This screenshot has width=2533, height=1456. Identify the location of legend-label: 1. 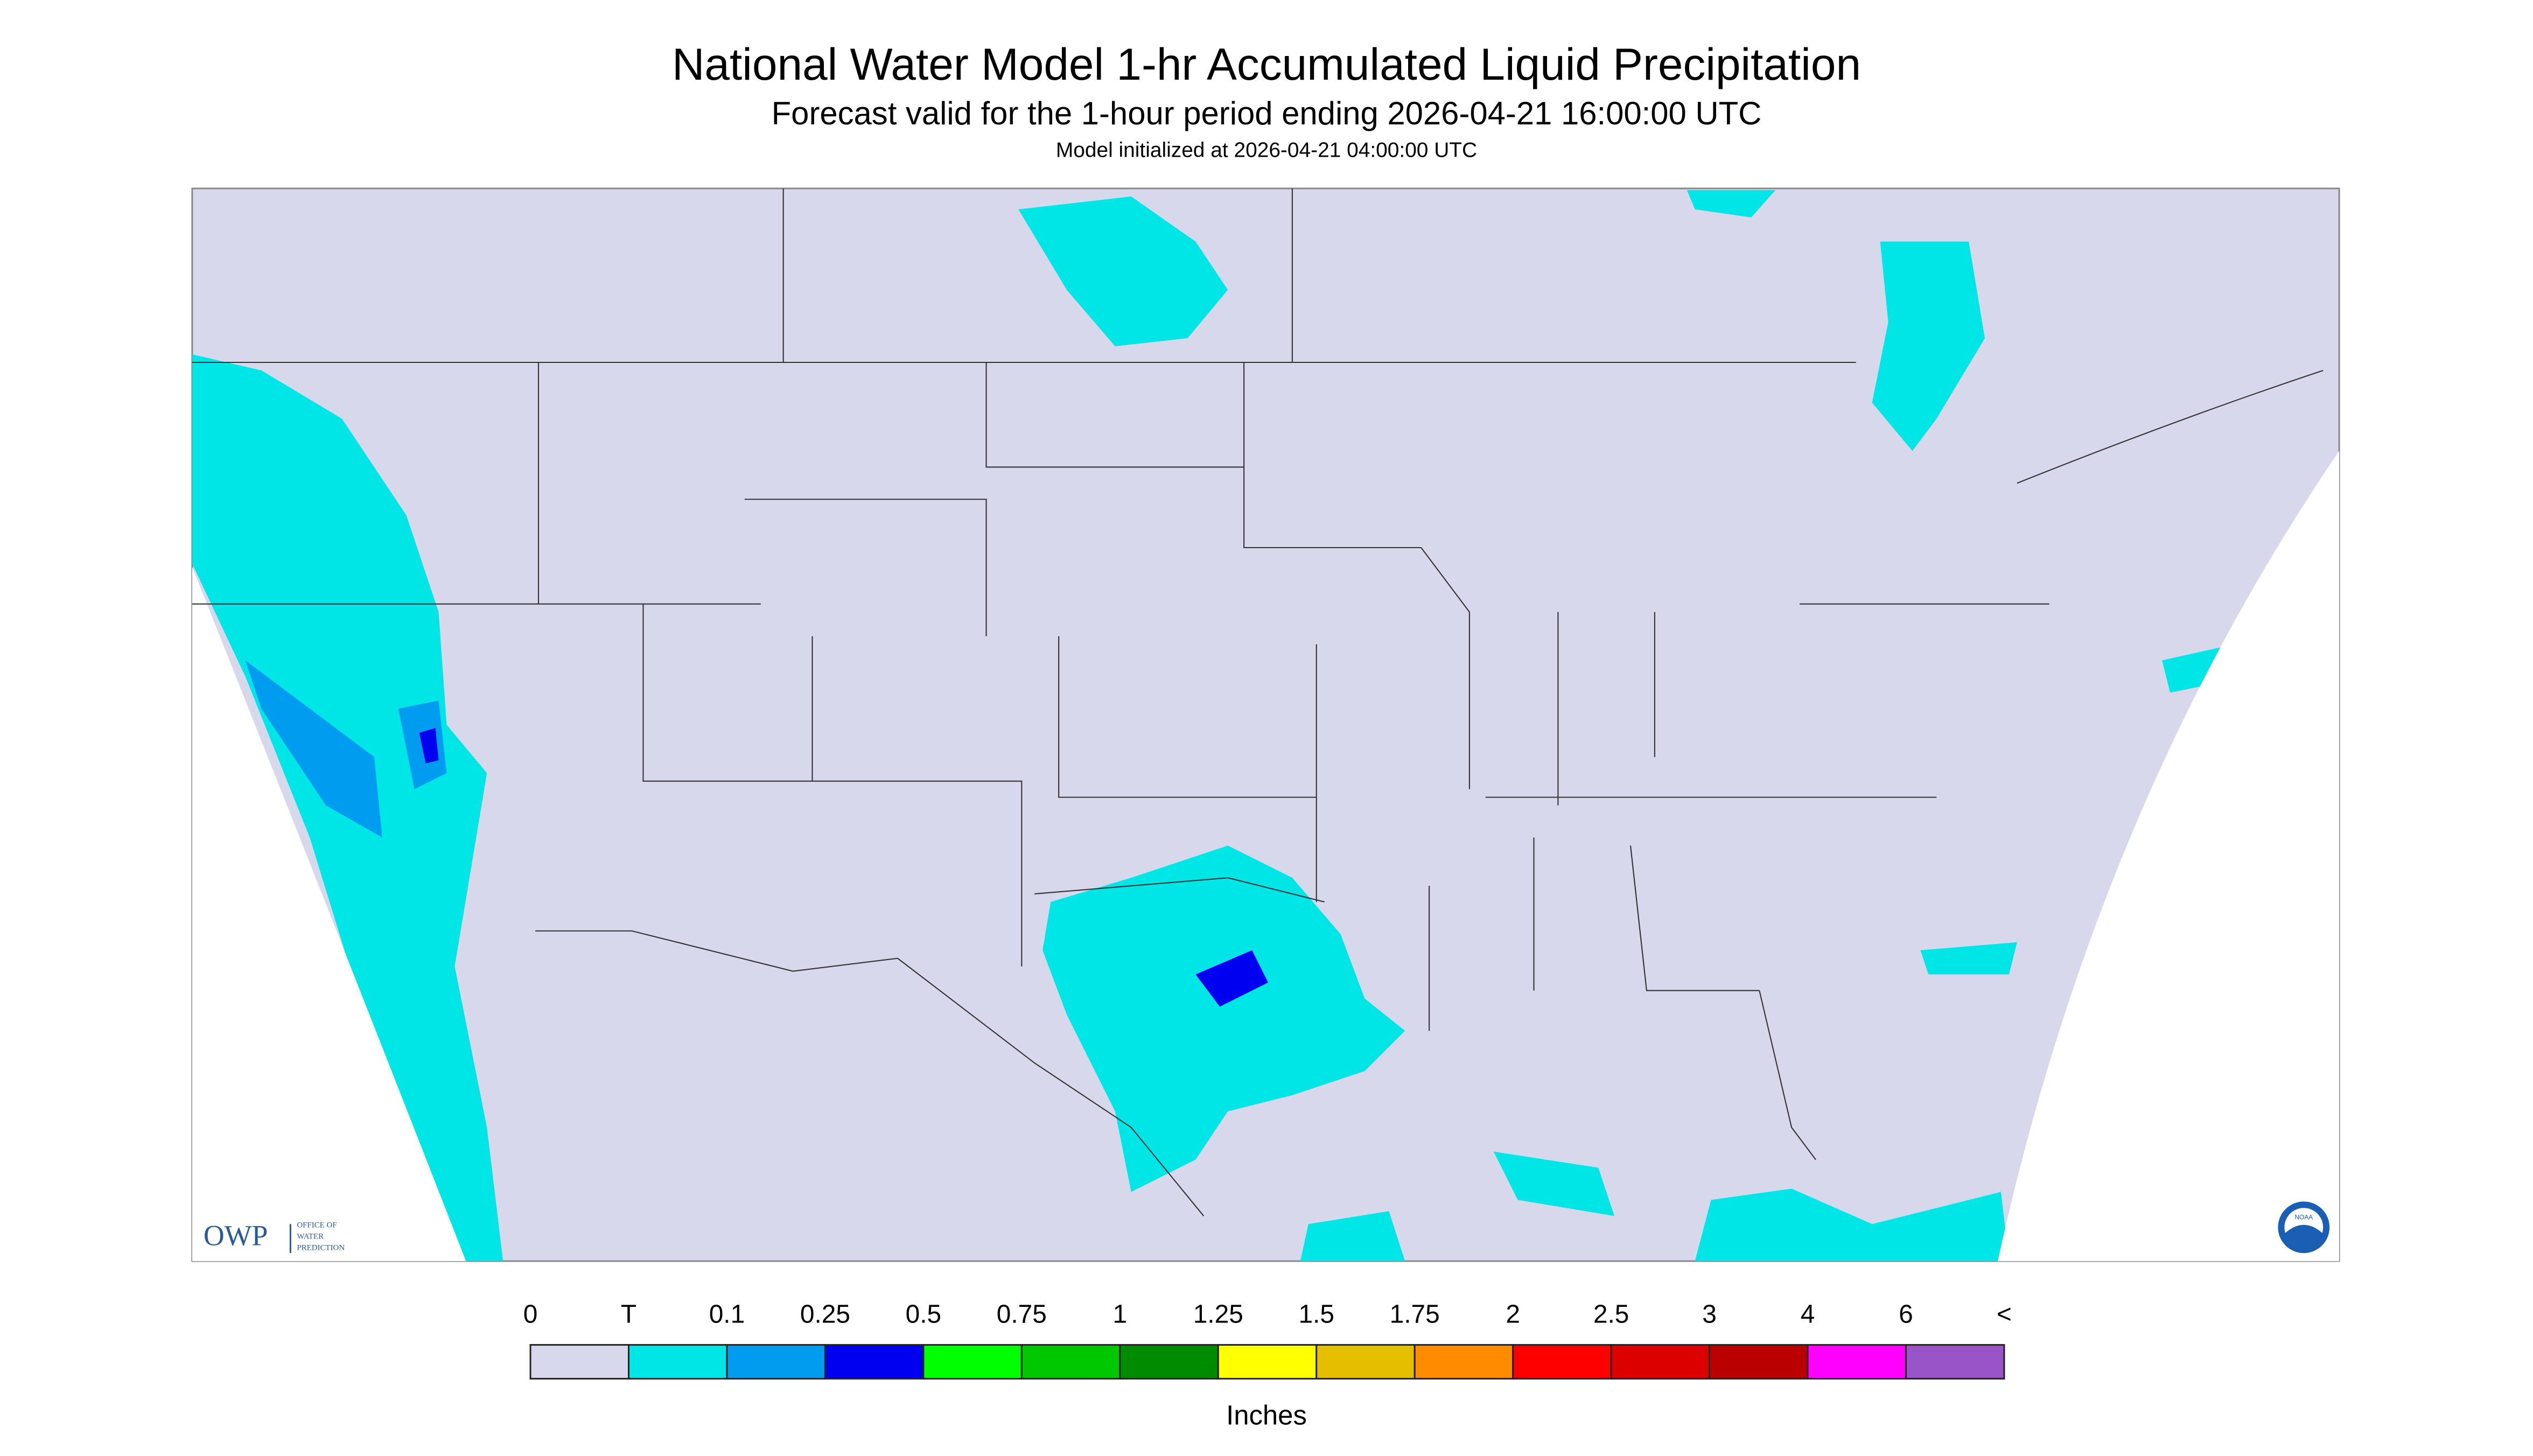
(1121, 1314).